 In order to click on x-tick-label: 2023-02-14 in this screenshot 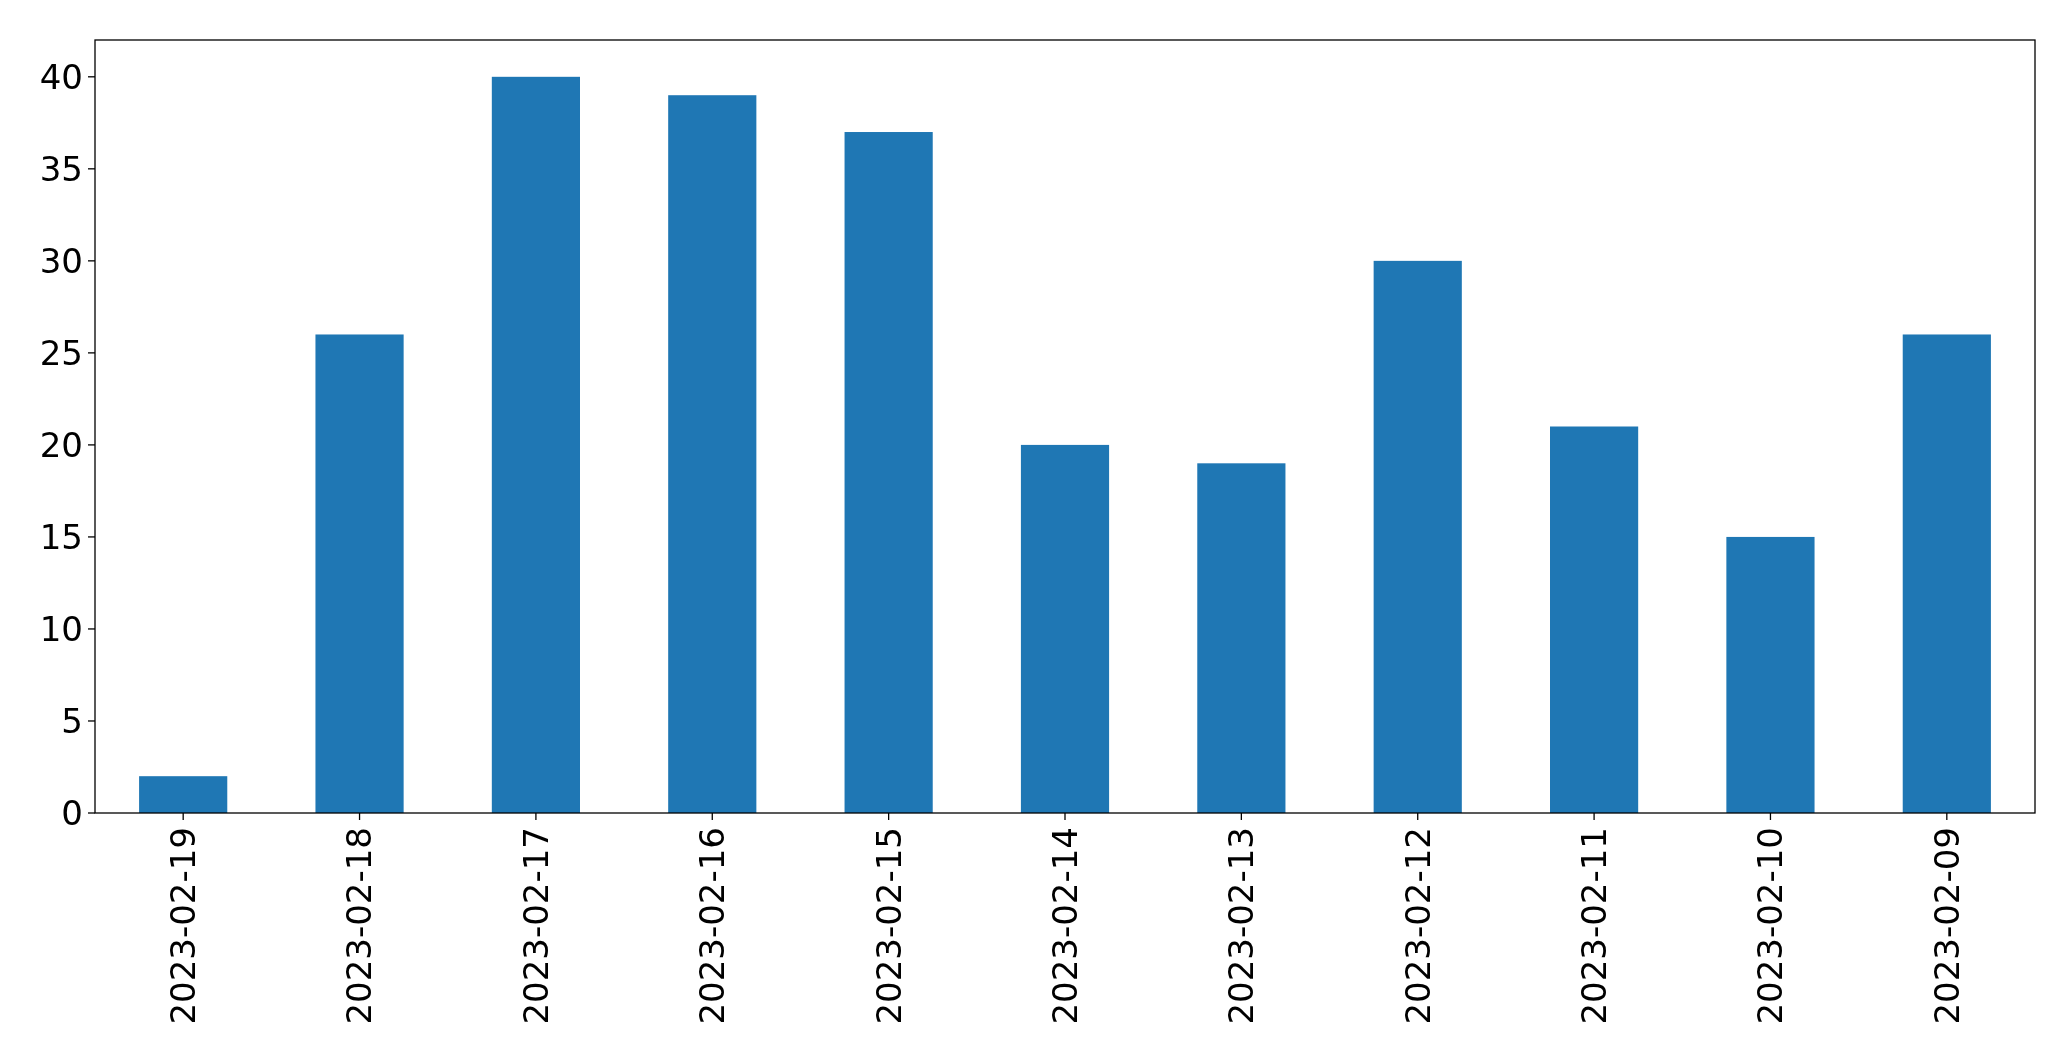, I will do `click(1064, 926)`.